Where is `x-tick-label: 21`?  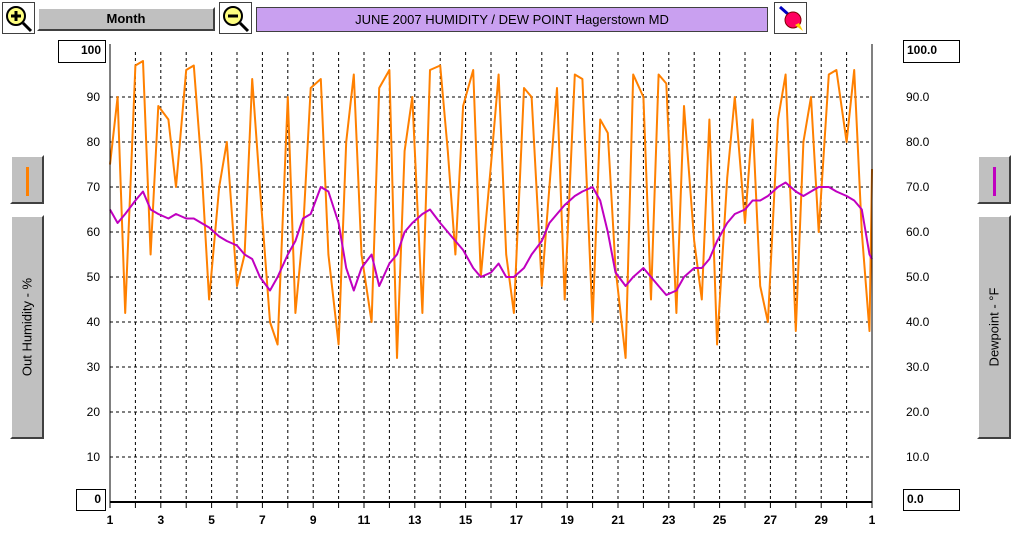 x-tick-label: 21 is located at coordinates (618, 520).